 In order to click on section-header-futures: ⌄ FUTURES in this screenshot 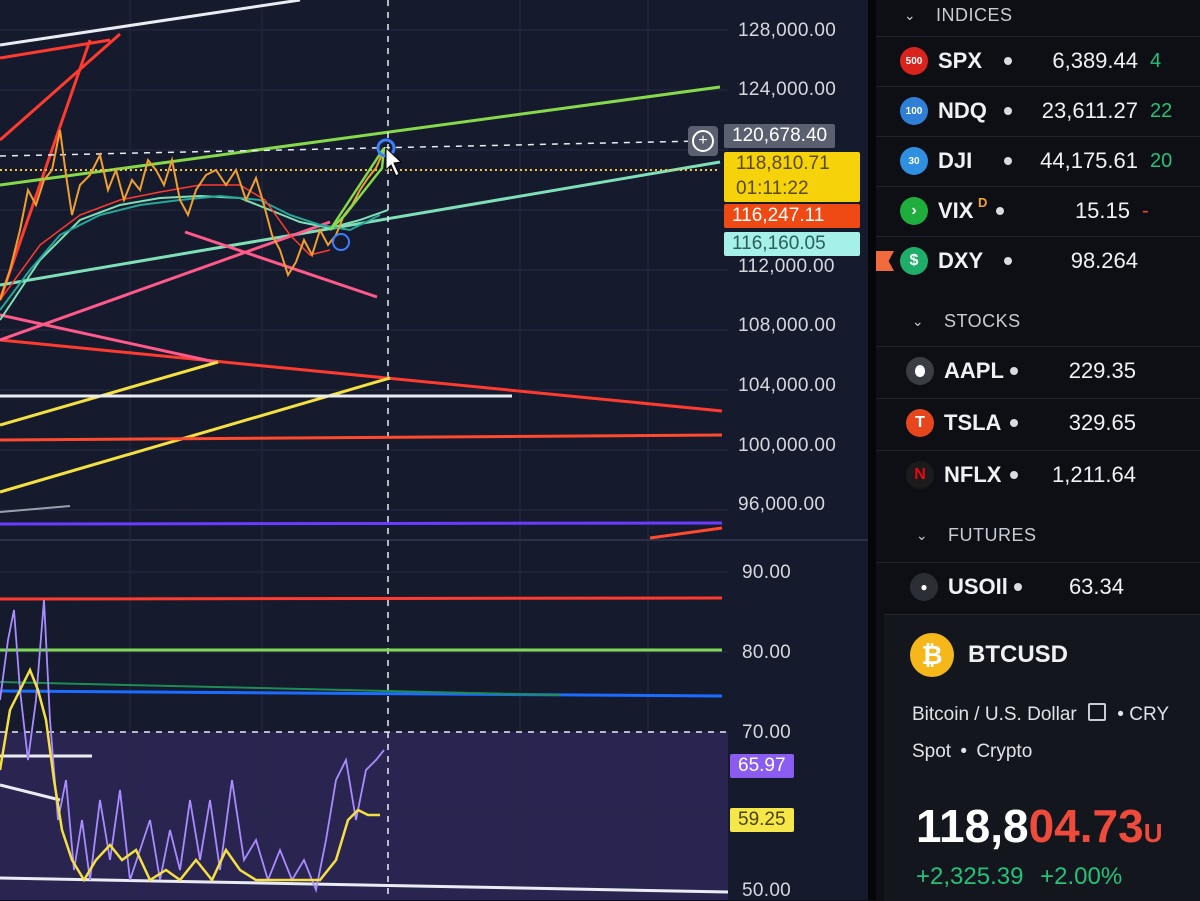, I will do `click(975, 535)`.